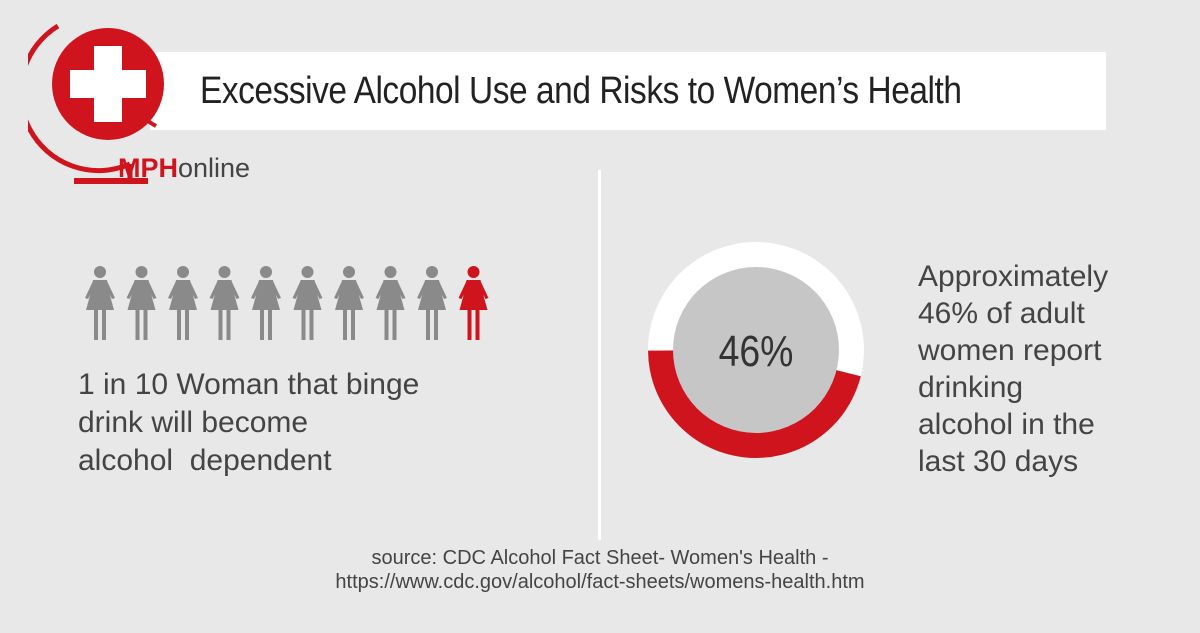  I want to click on brand-logo-text: MPHonline, so click(184, 168).